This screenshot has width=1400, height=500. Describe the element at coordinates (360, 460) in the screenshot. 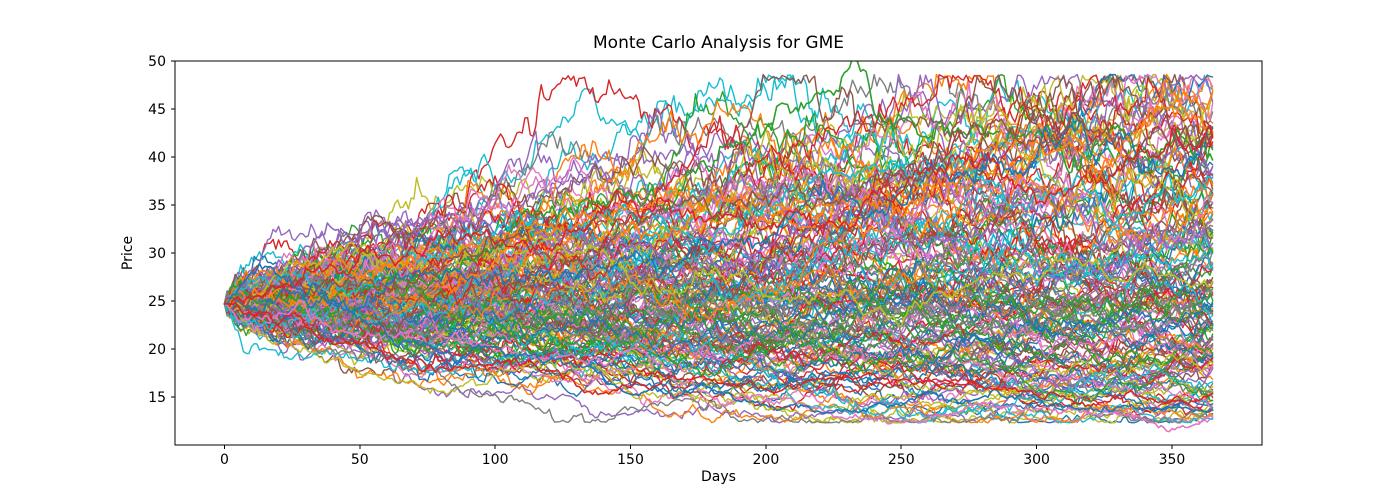

I see `x-tick-label: 50` at that location.